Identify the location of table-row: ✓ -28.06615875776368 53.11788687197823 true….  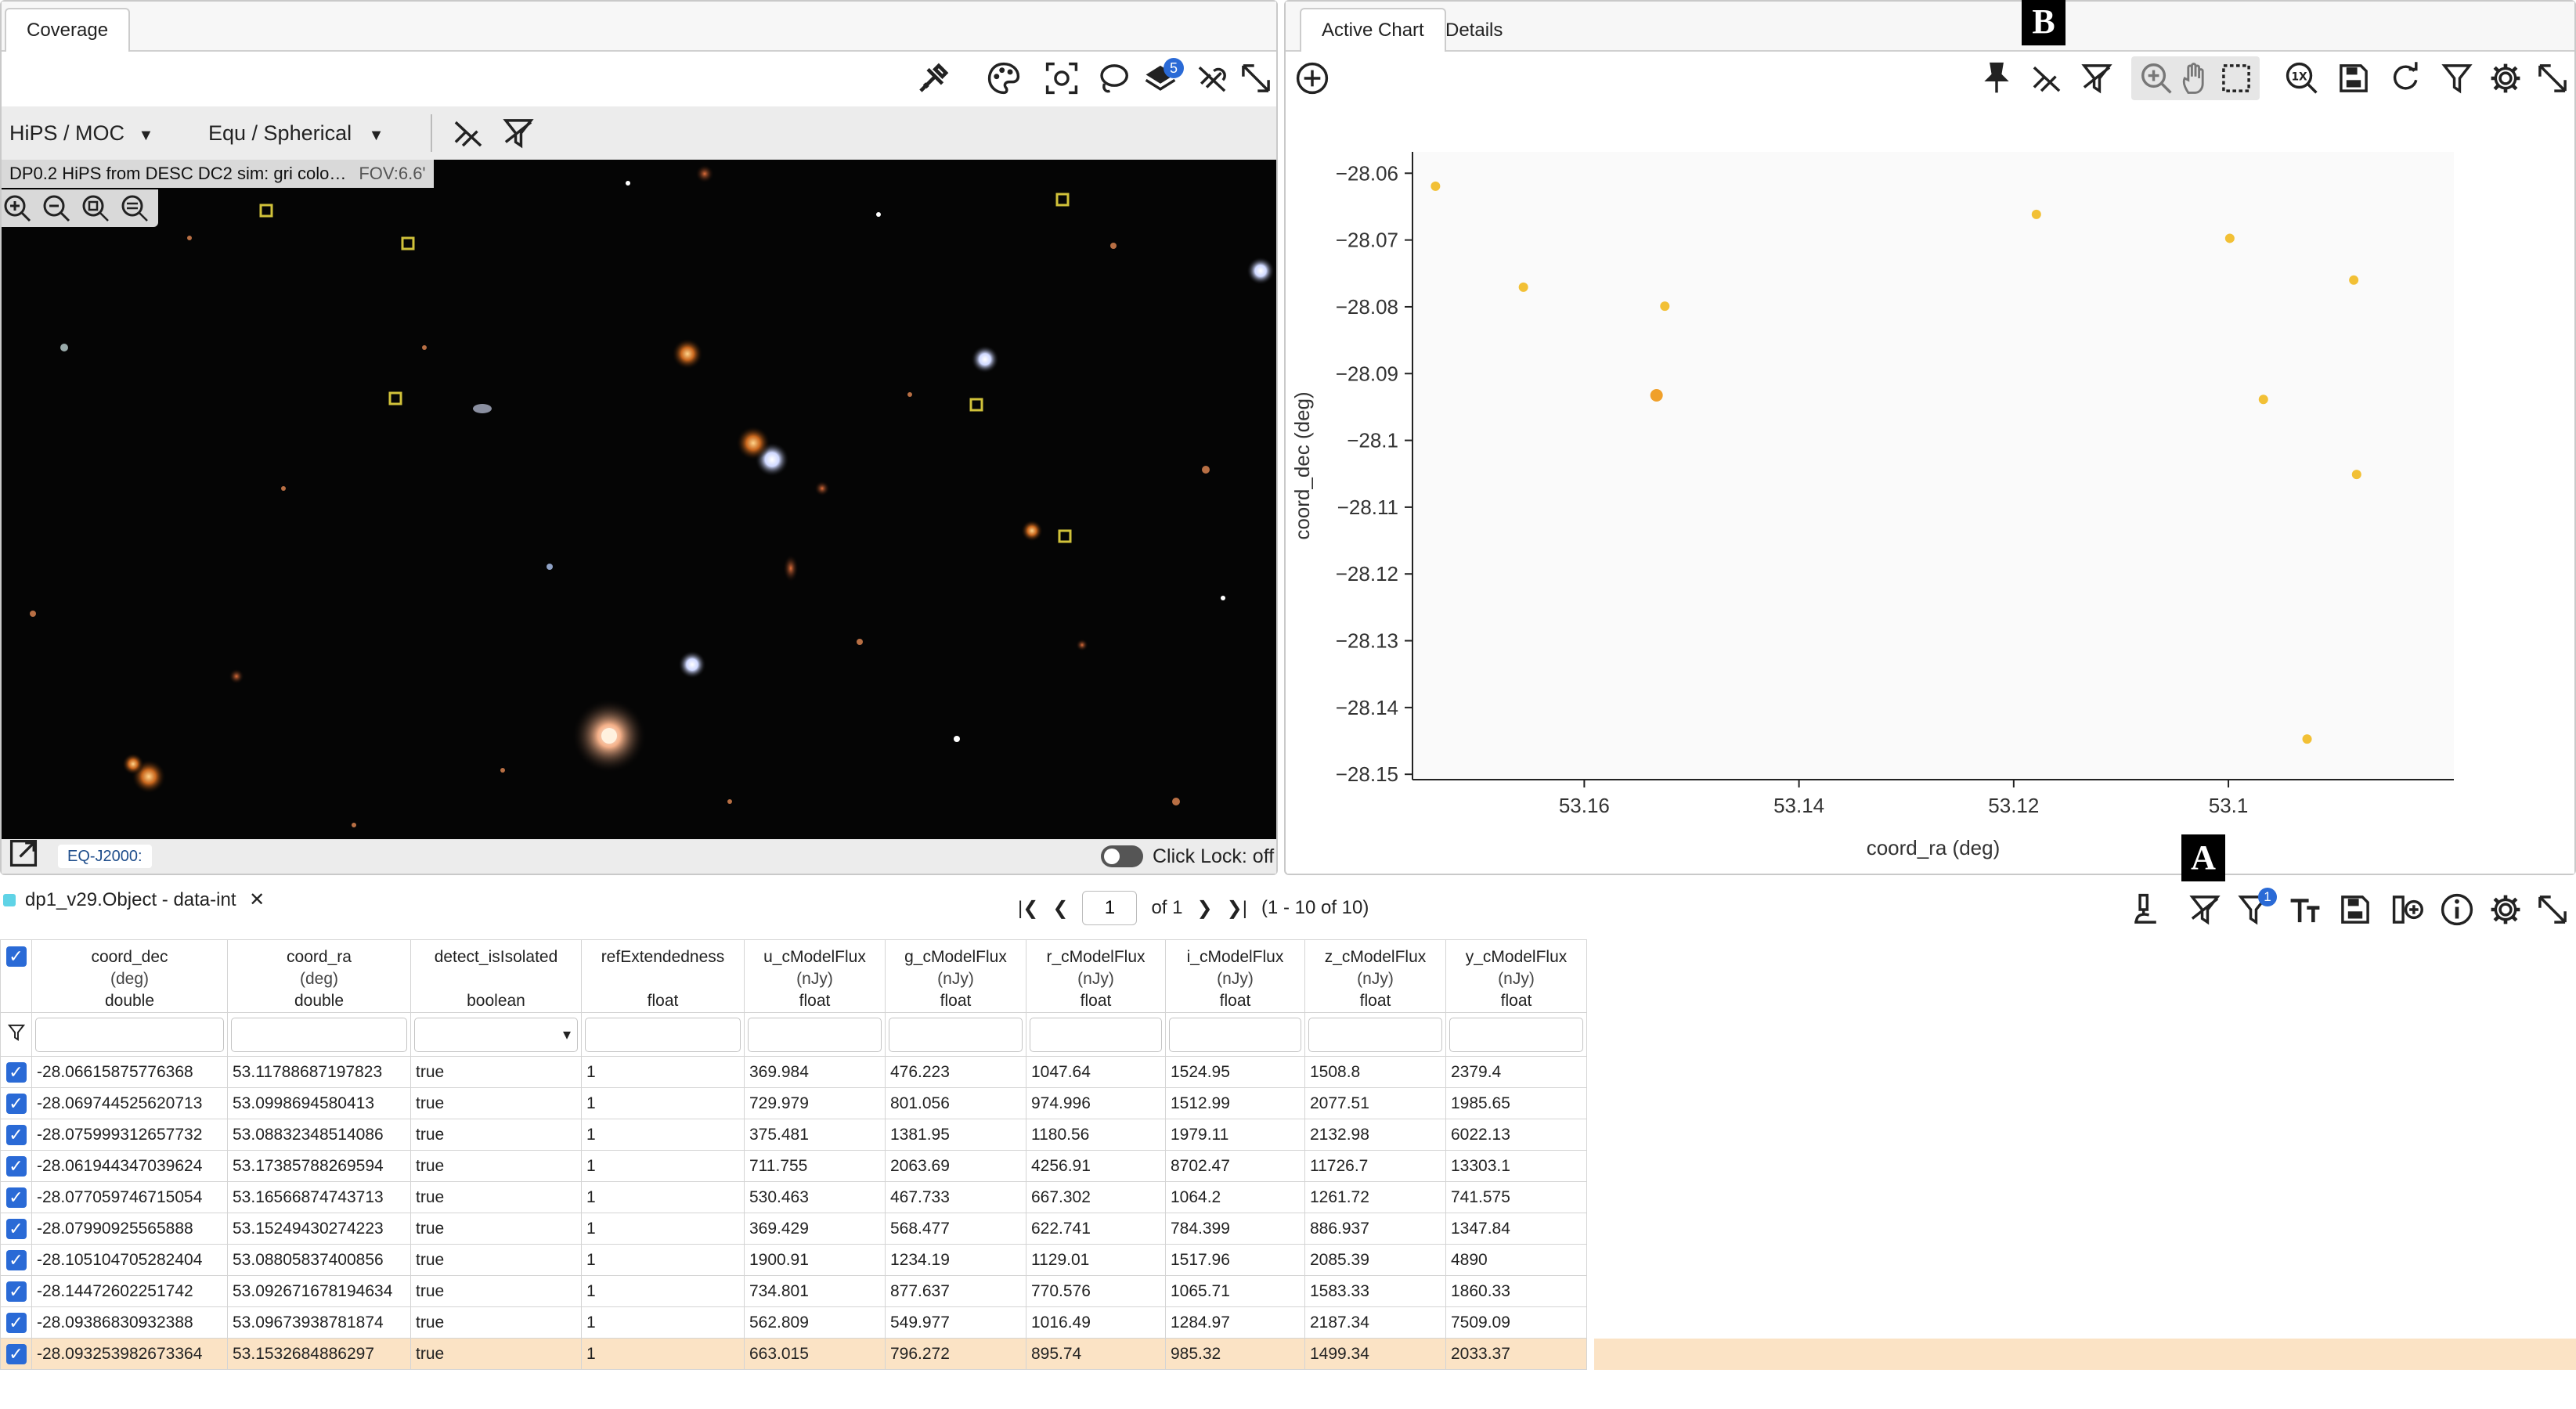
(793, 1072).